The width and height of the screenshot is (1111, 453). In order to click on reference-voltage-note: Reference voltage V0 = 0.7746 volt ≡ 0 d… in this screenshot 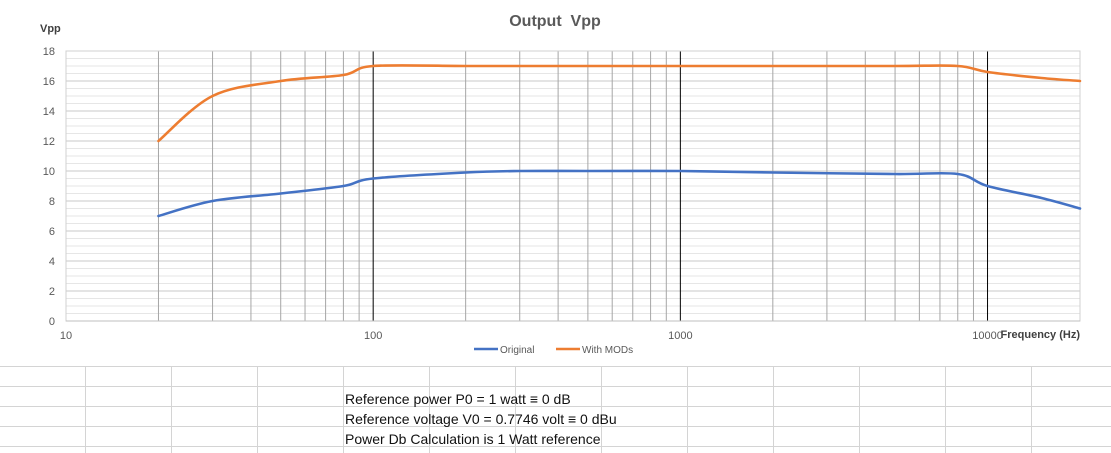, I will do `click(481, 419)`.